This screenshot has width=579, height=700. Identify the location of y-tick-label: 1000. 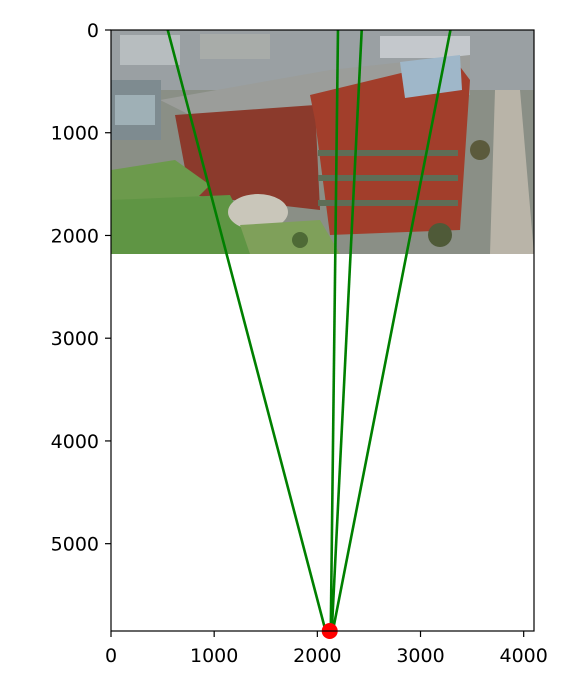
(75, 134).